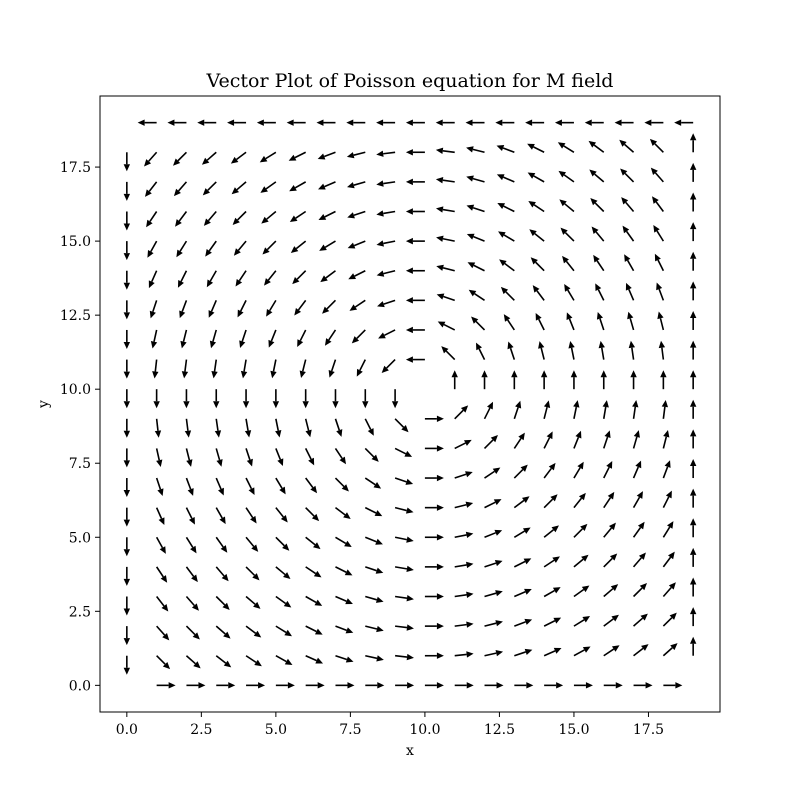 This screenshot has height=800, width=800. What do you see at coordinates (127, 730) in the screenshot?
I see `x-tick-label: 0.0` at bounding box center [127, 730].